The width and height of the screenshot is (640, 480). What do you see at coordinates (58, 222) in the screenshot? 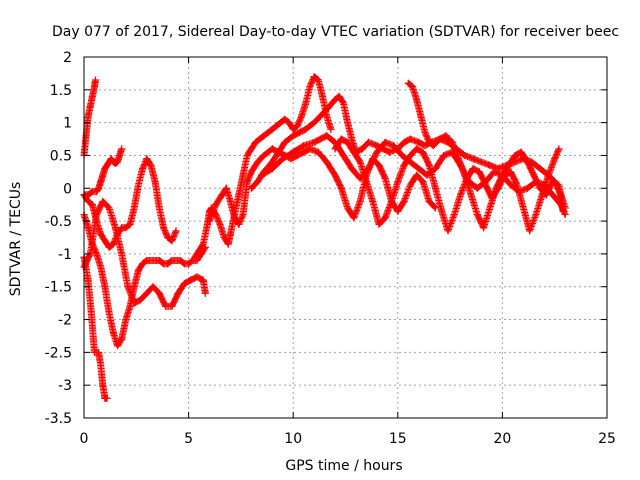
I see `y-tick-label: -0.5` at bounding box center [58, 222].